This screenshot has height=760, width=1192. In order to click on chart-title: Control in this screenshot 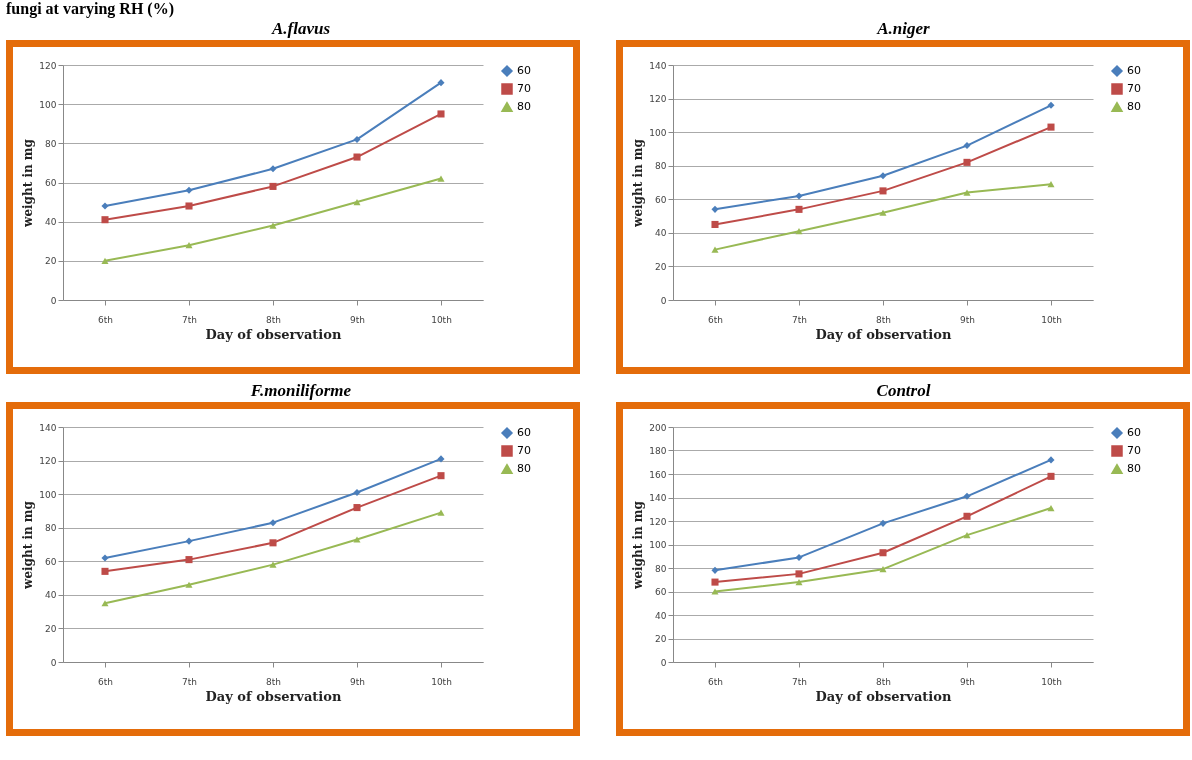, I will do `click(903, 391)`.